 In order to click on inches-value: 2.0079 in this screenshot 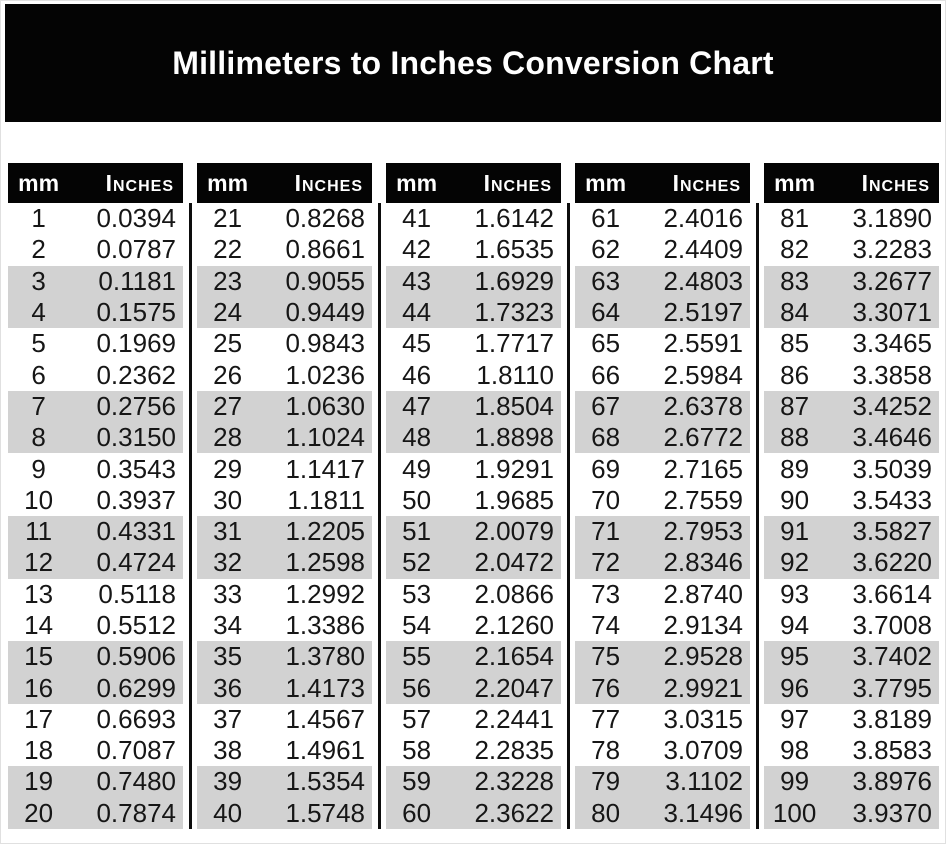, I will do `click(514, 531)`.